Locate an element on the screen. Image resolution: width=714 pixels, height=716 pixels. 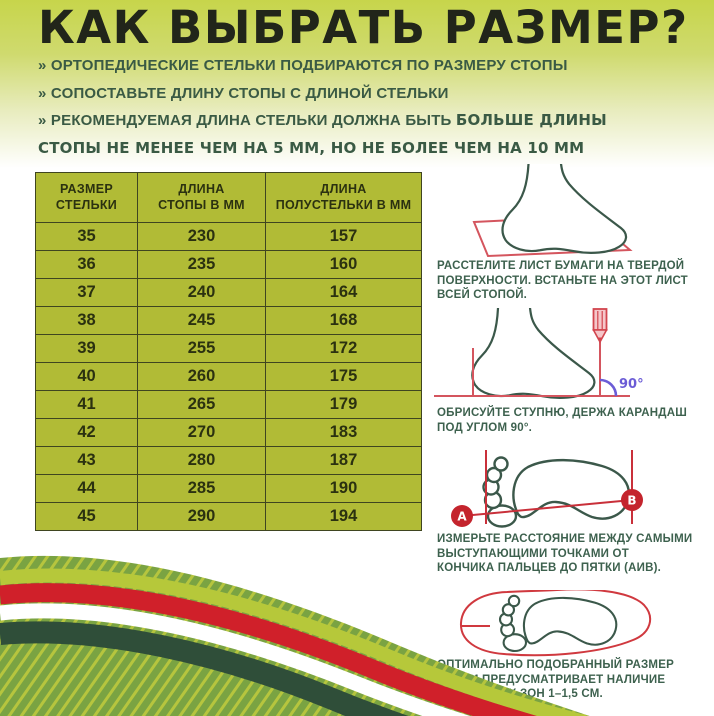
table-row: 41 265 179 is located at coordinates (228, 404).